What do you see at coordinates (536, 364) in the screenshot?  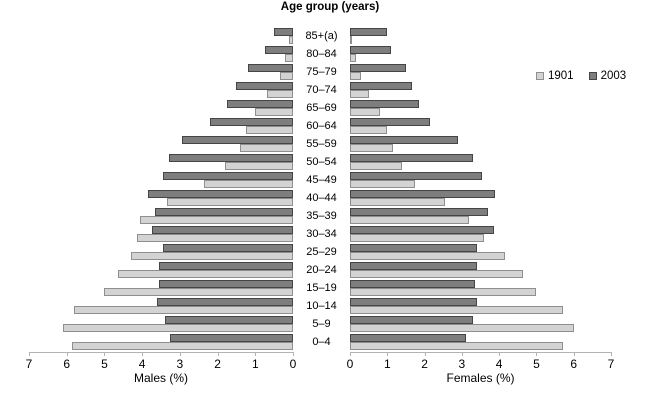 I see `axis-tick-label: 5` at bounding box center [536, 364].